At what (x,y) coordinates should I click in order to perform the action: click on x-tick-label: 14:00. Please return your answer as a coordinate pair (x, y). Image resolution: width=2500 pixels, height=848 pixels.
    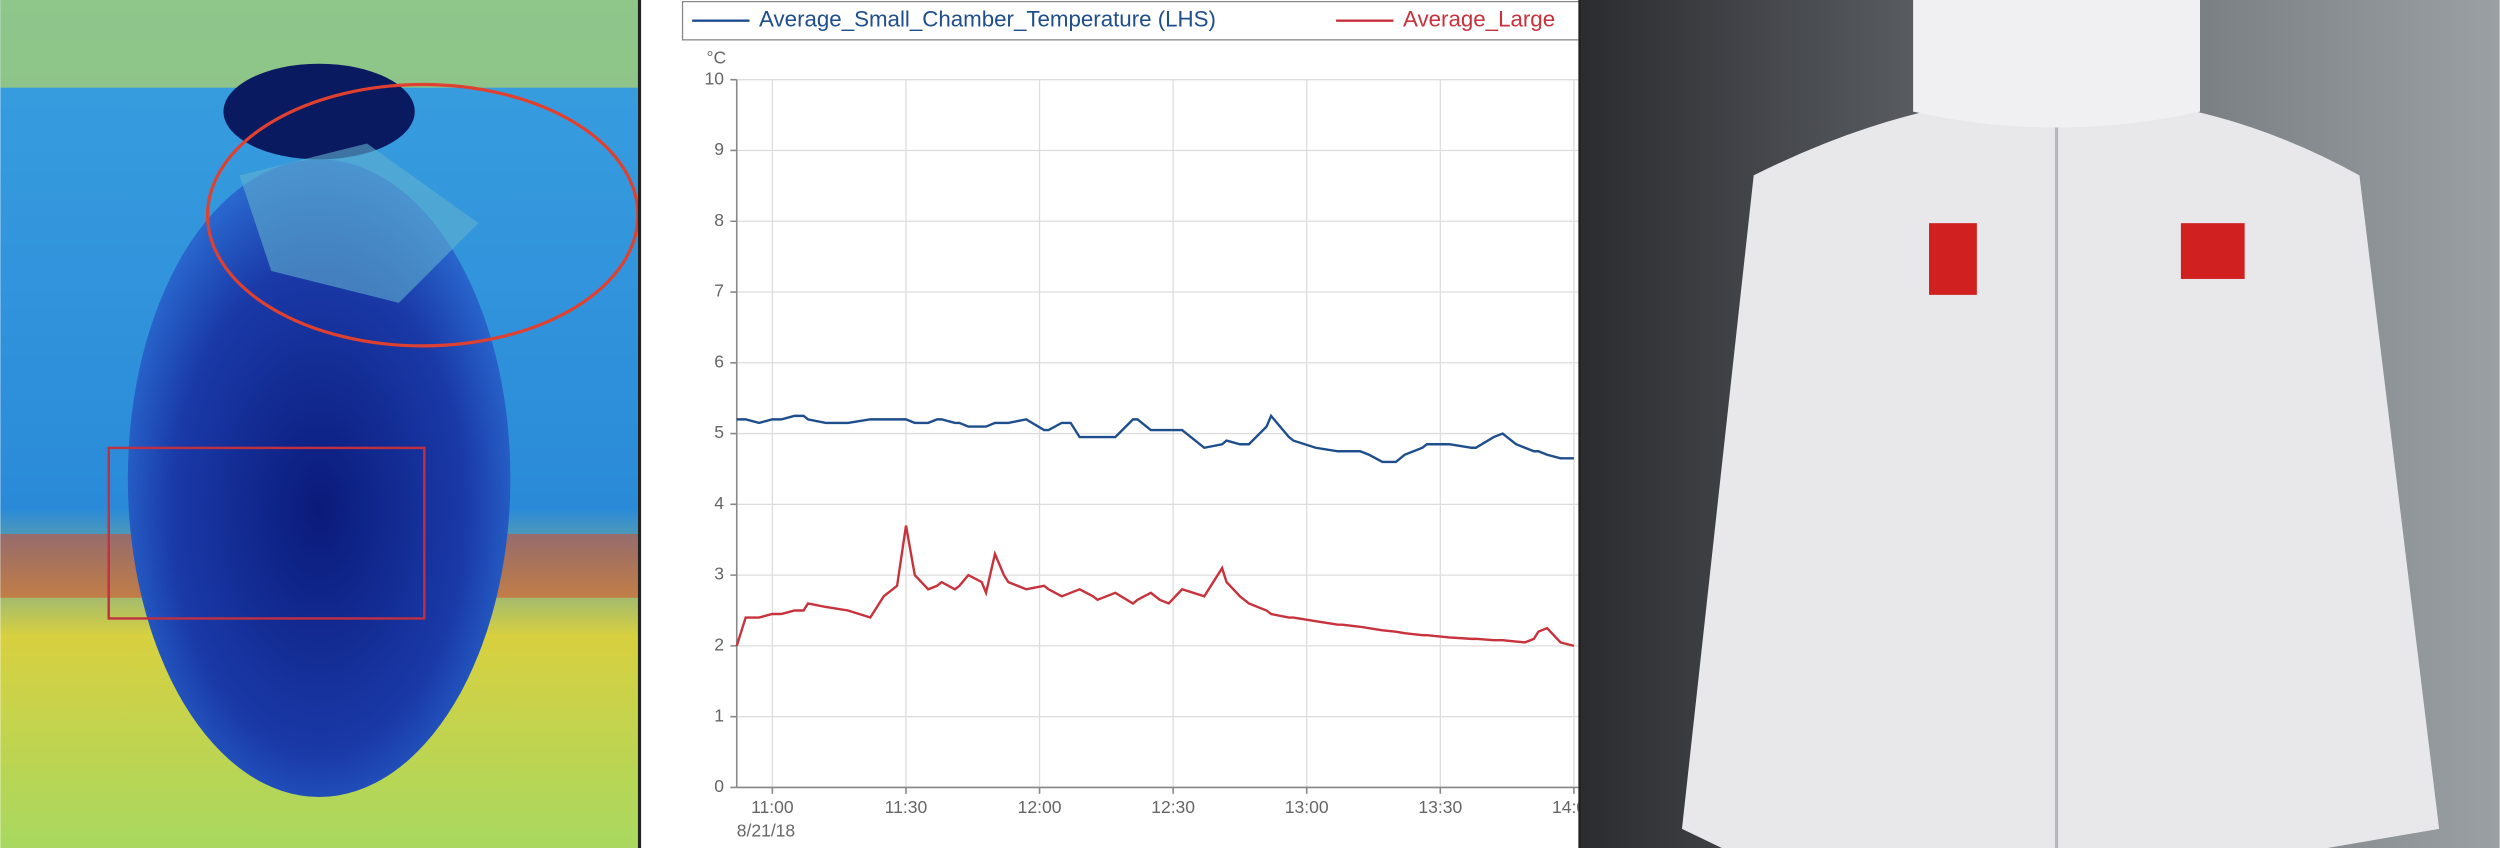
    Looking at the image, I should click on (1574, 807).